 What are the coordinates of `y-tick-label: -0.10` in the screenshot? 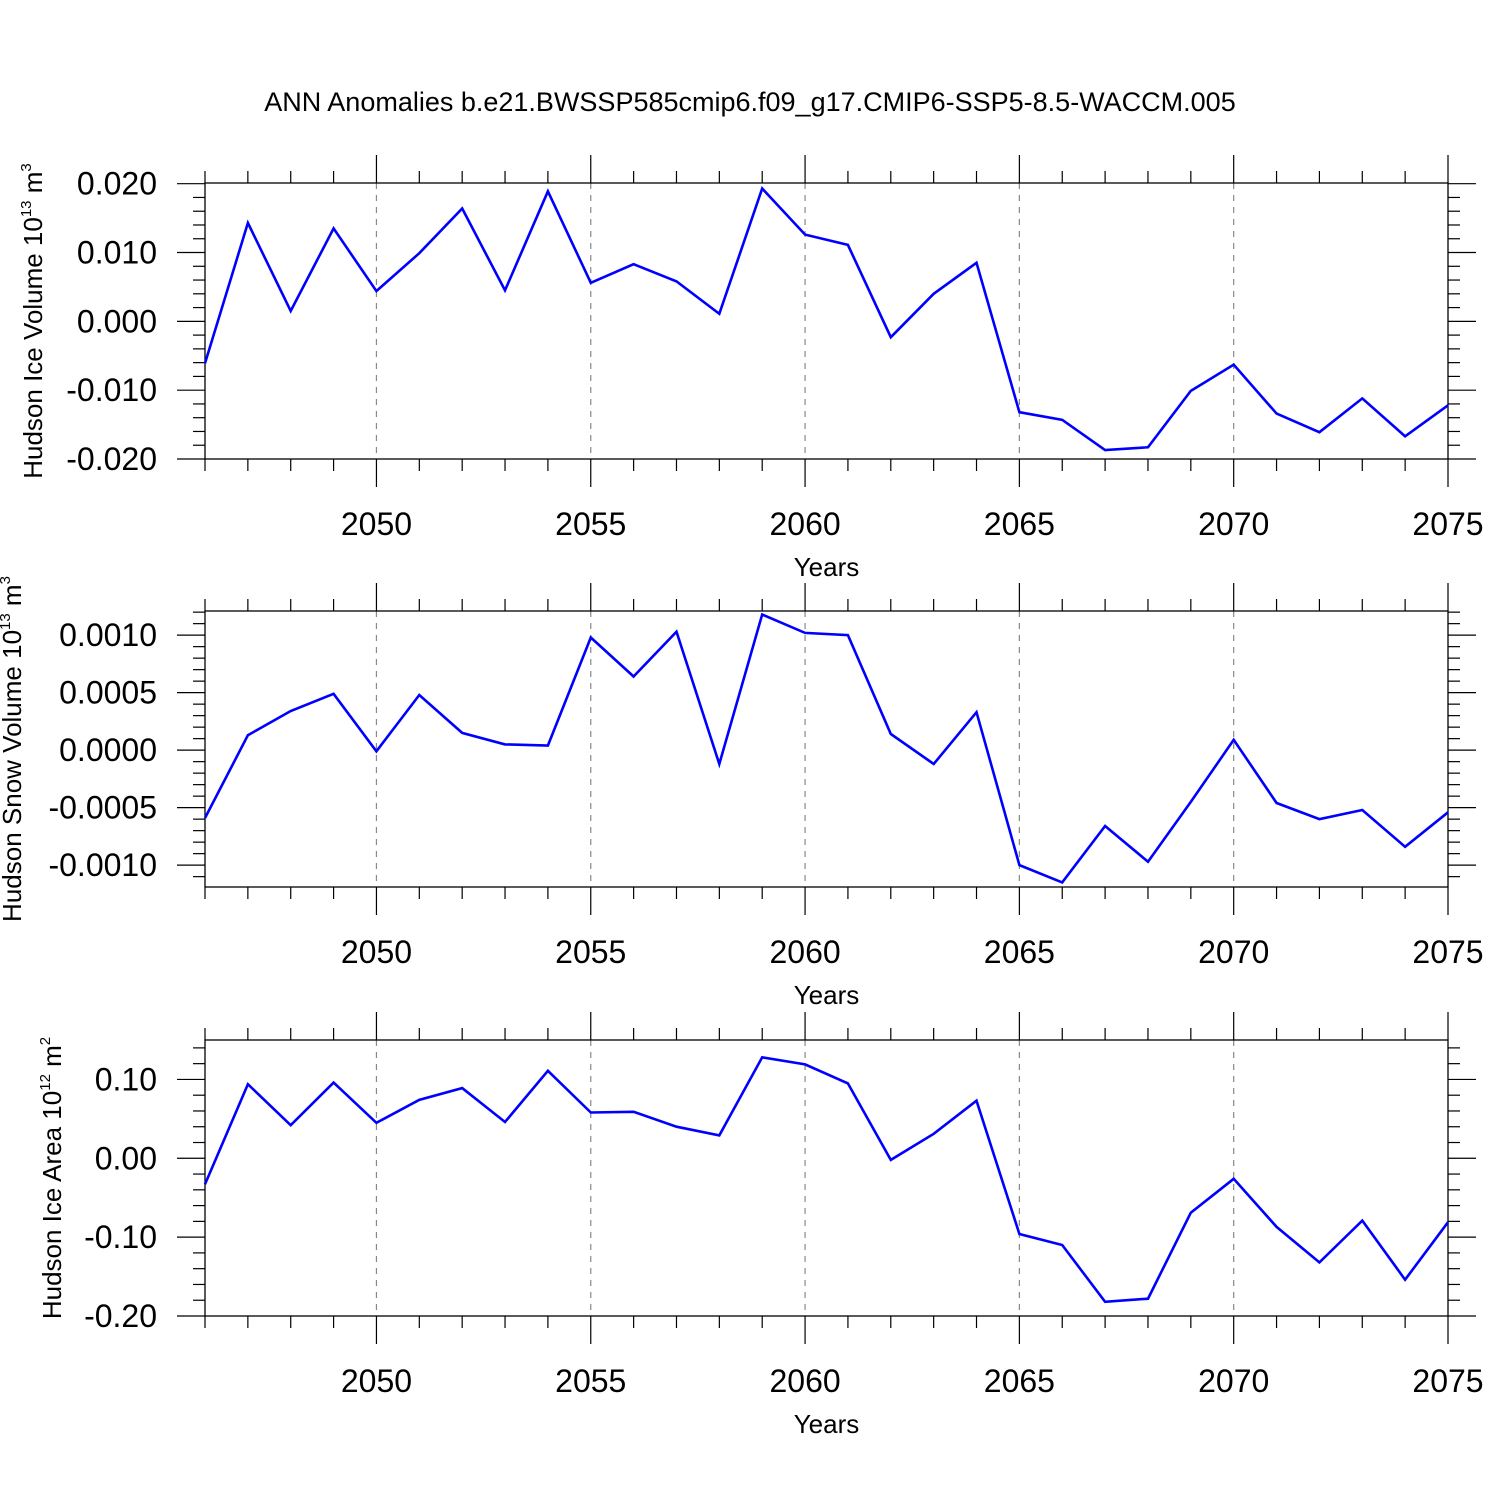 It's located at (120, 1237).